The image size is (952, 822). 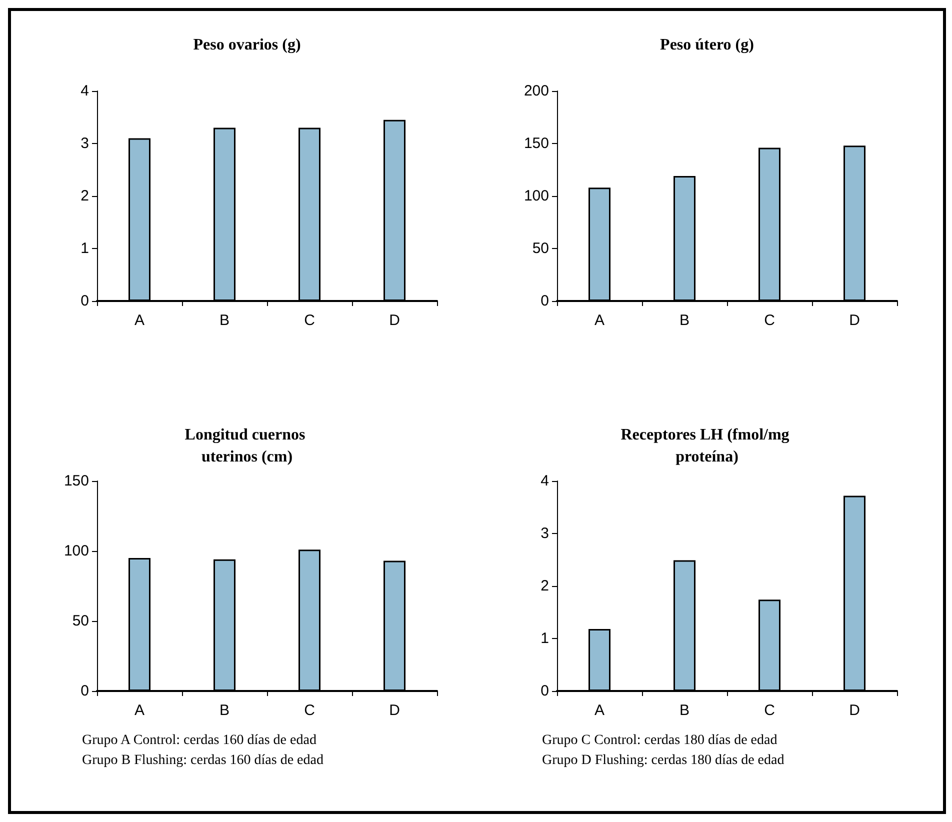 I want to click on text: Grupo C Control: cerdas 180 días de edad, so click(x=659, y=741).